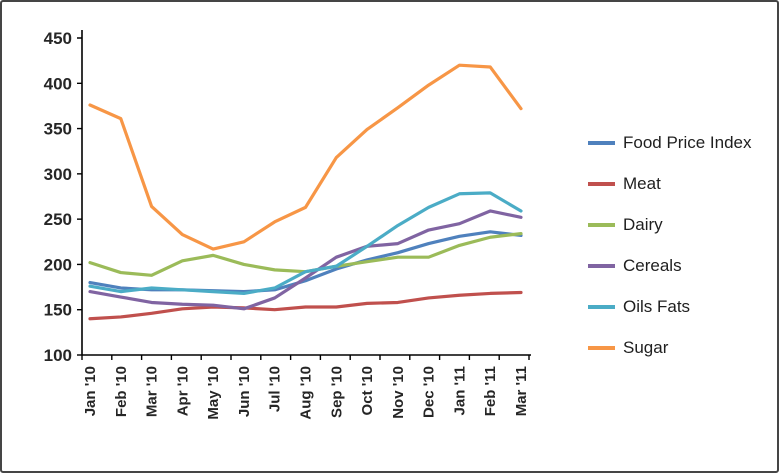 The width and height of the screenshot is (779, 473). Describe the element at coordinates (601, 224) in the screenshot. I see `dairy-legend-marker-icon` at that location.